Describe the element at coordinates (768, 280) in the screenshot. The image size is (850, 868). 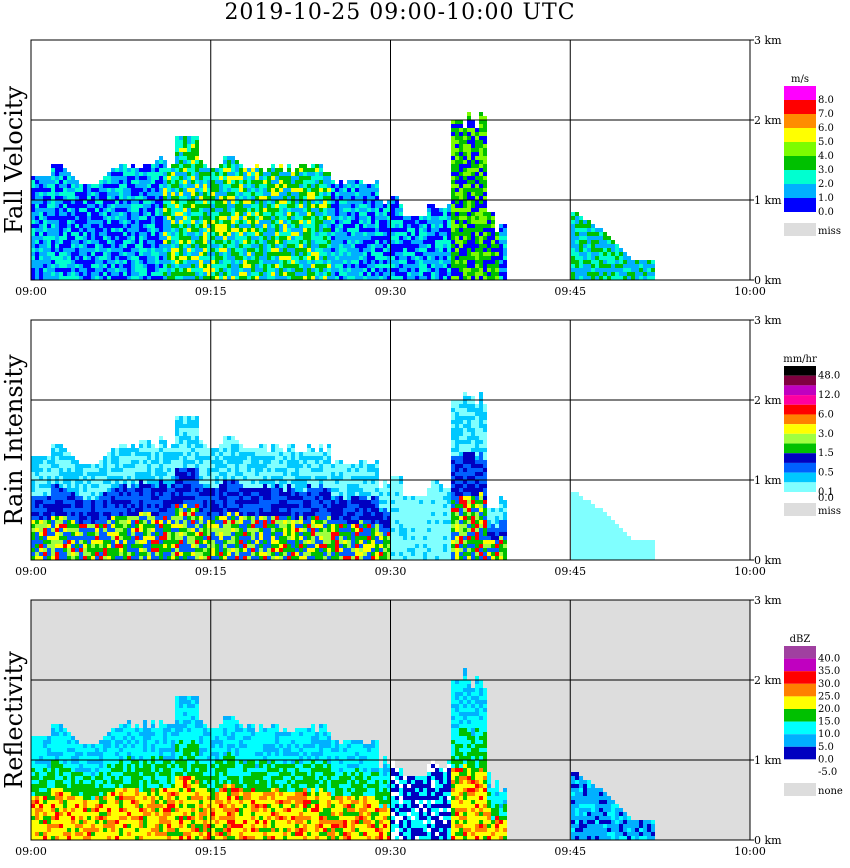
I see `y-tick-label: 0 km` at that location.